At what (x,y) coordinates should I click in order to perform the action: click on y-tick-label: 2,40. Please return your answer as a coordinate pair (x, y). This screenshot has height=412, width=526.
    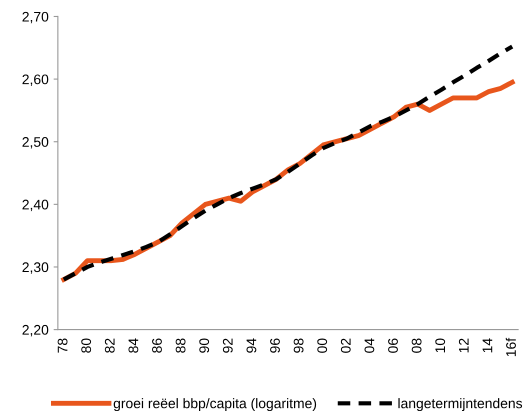
    Looking at the image, I should click on (35, 206).